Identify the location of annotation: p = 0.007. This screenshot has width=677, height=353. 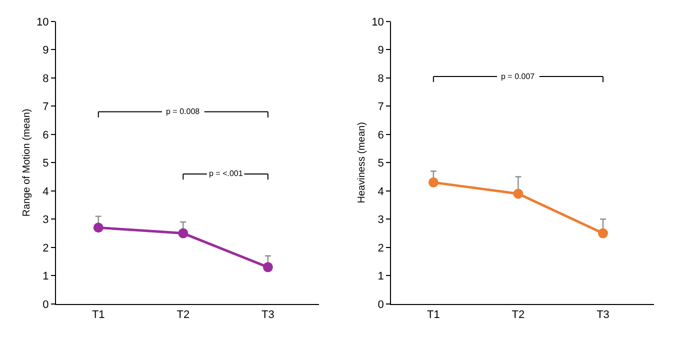
(518, 76).